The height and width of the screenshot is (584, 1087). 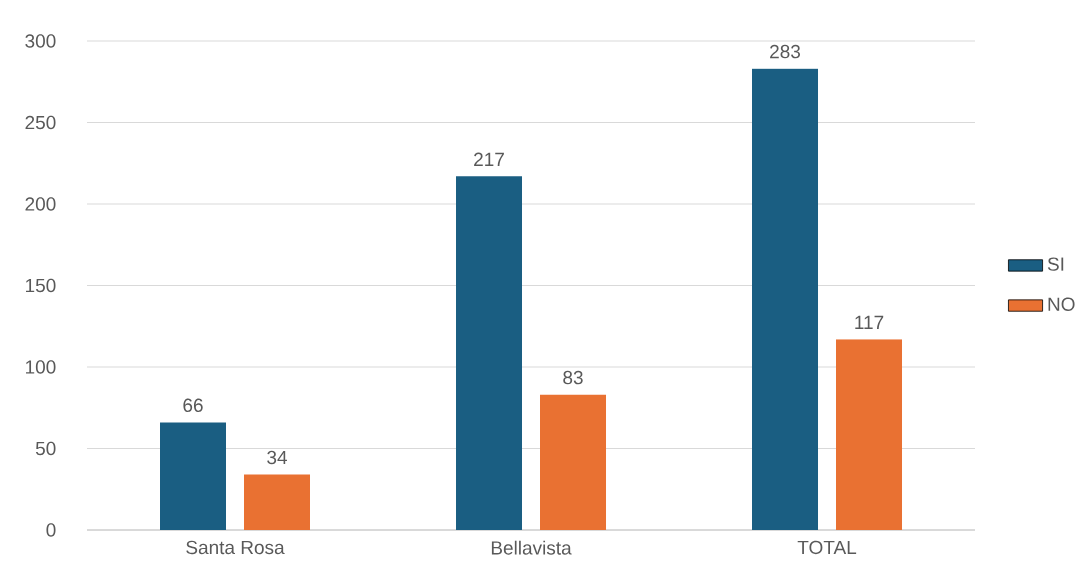 What do you see at coordinates (41, 367) in the screenshot?
I see `y-tick-label: 100` at bounding box center [41, 367].